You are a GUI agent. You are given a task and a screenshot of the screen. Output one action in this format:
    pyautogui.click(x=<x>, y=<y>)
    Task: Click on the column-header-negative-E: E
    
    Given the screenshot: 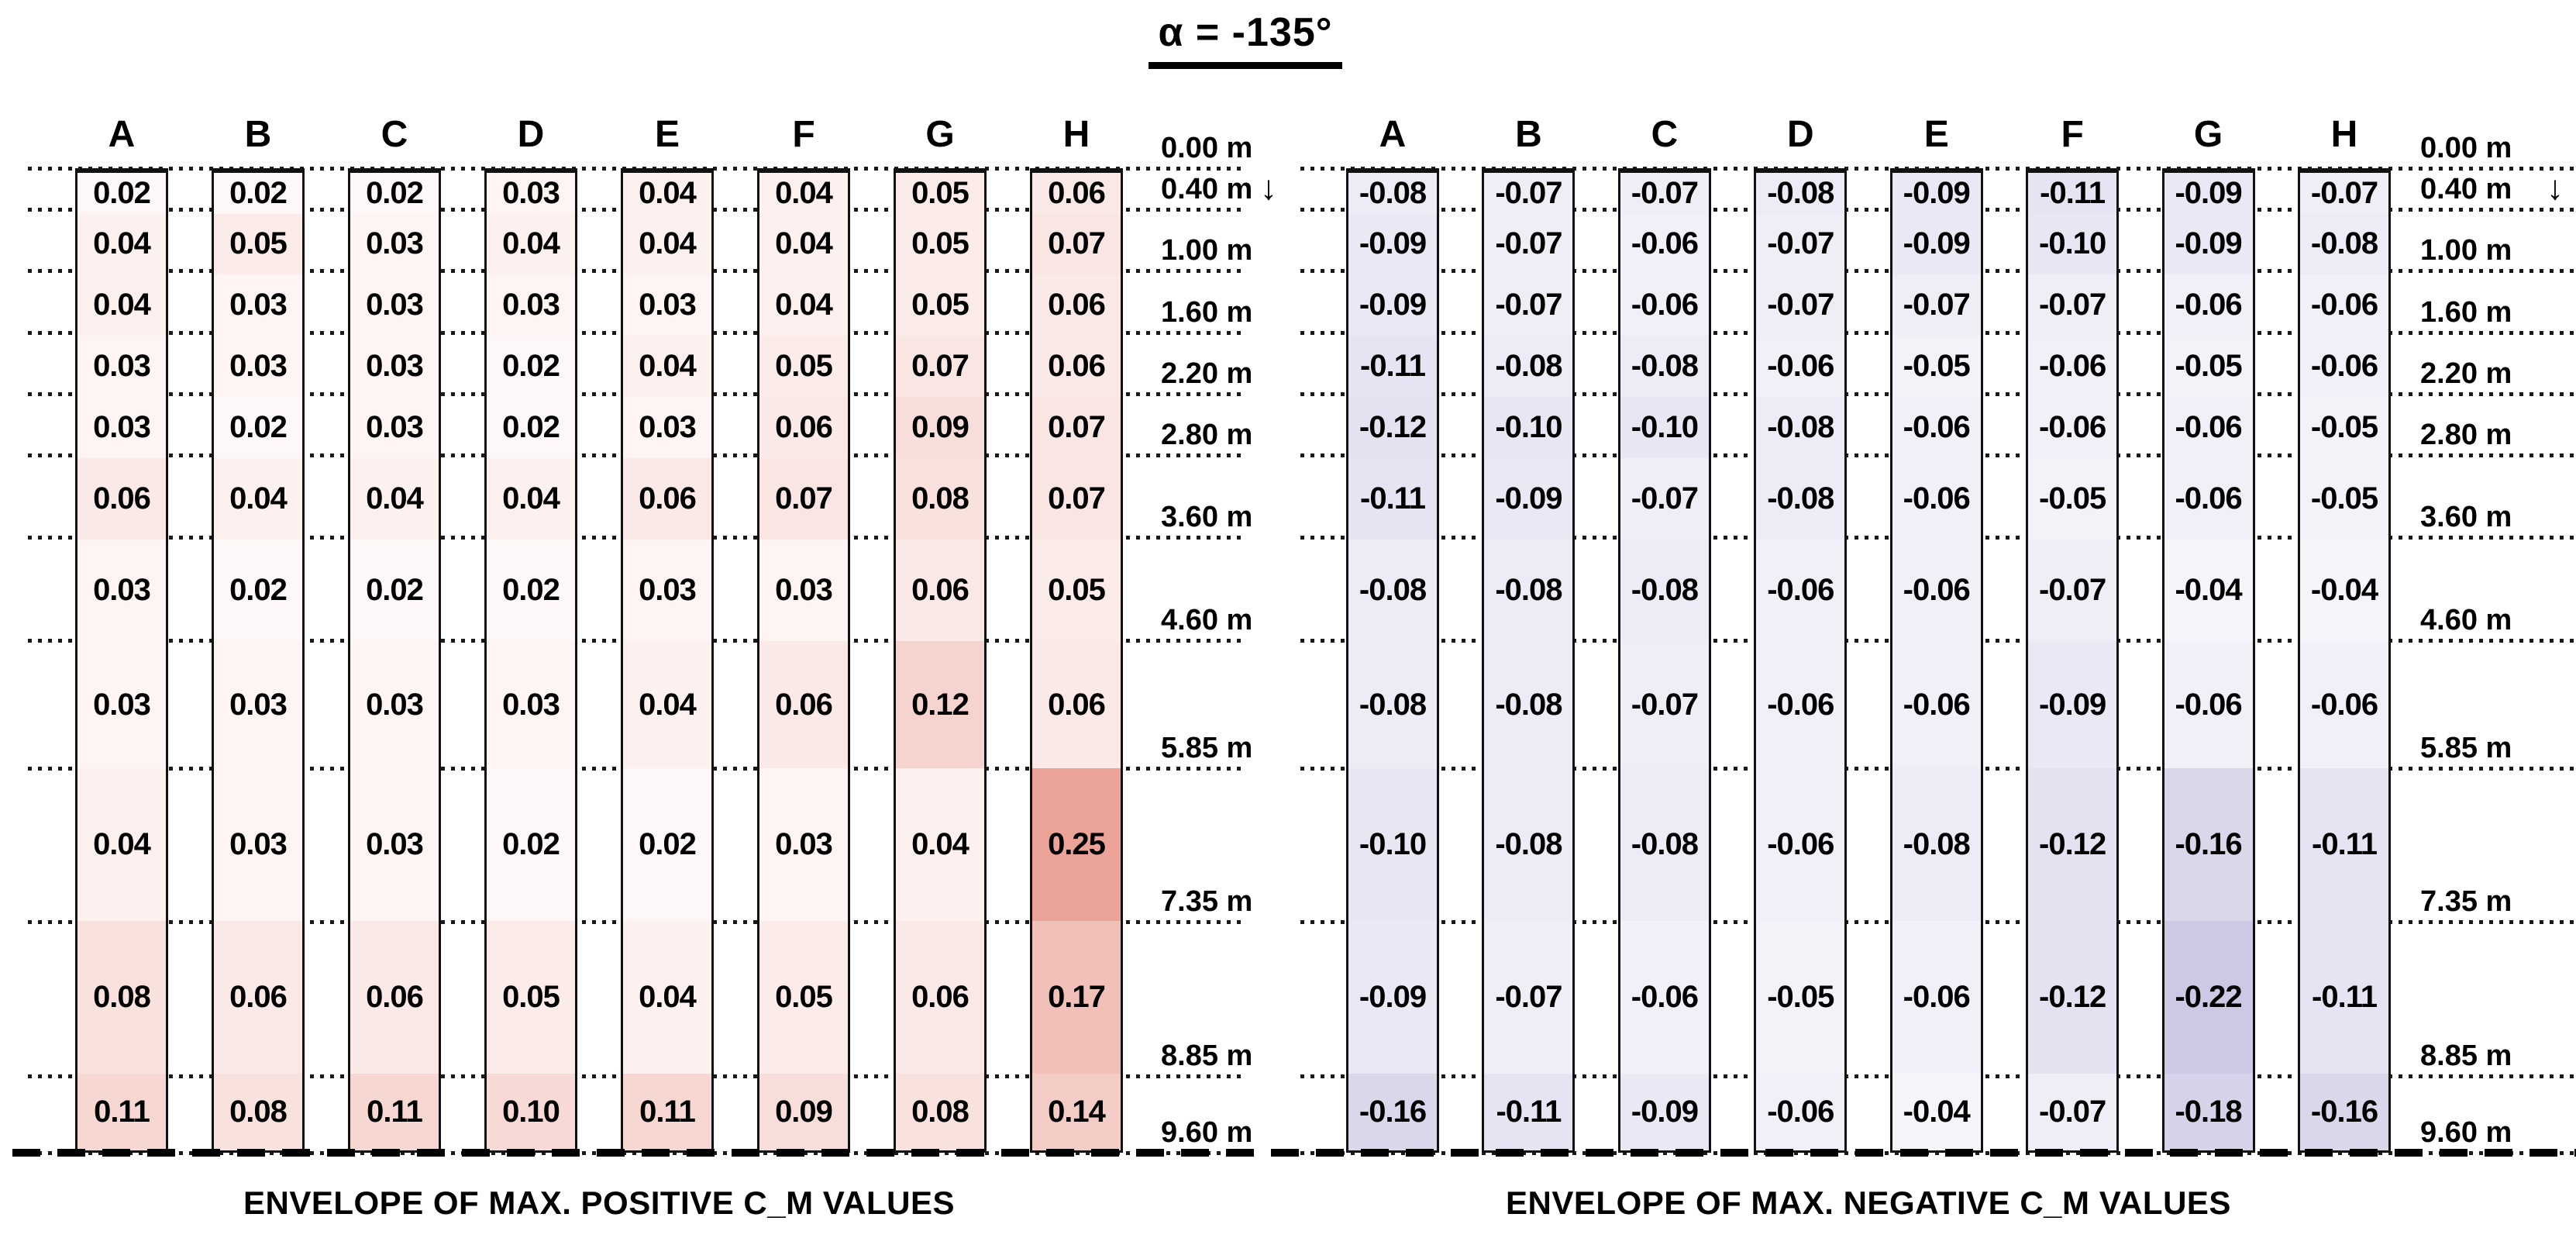 What is the action you would take?
    pyautogui.click(x=1936, y=134)
    